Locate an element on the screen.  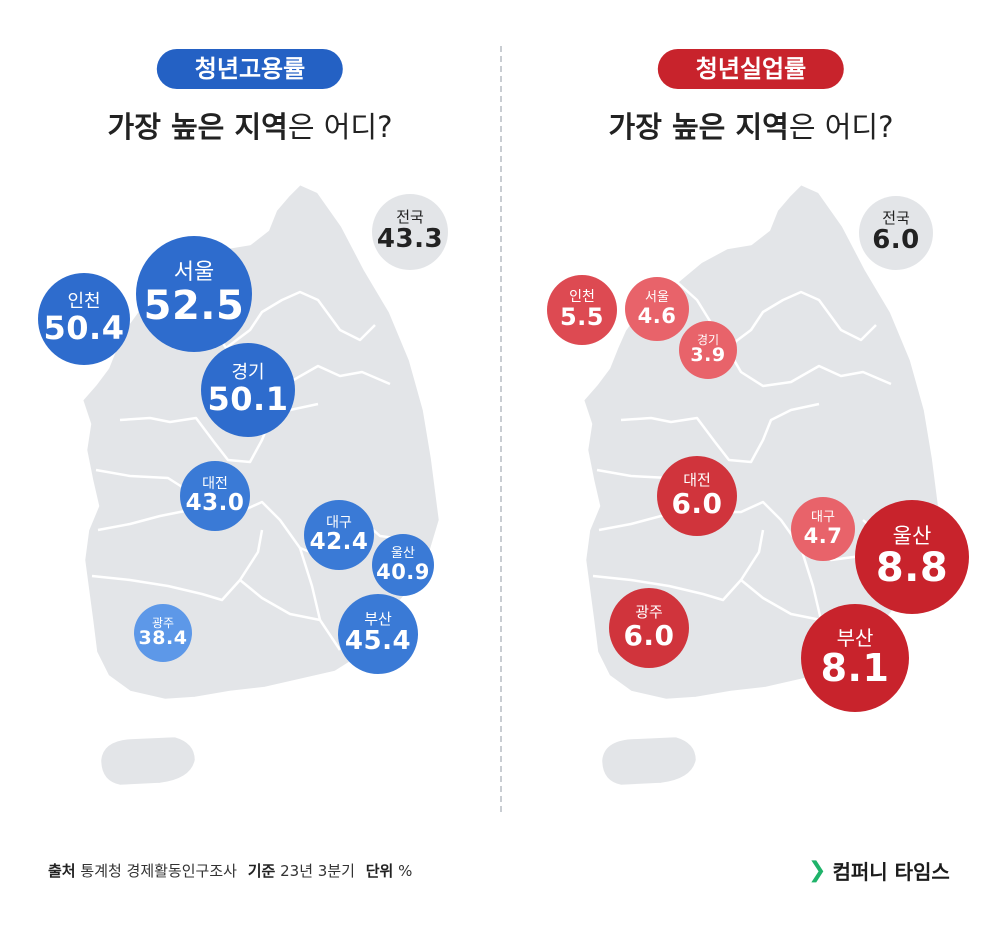
region-bubble-busan: 부산 45.4 is located at coordinates (378, 634).